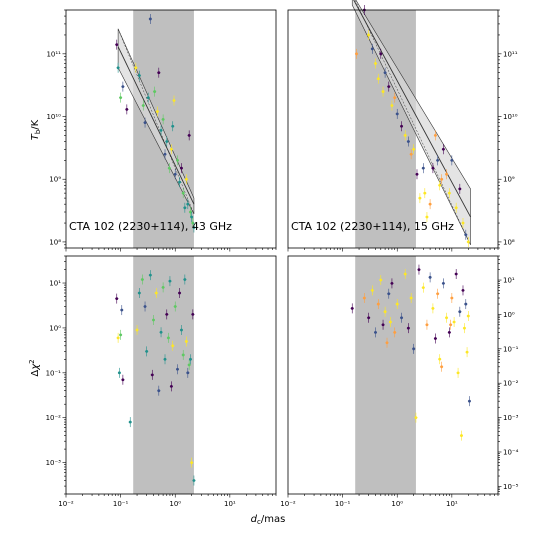  What do you see at coordinates (230, 504) in the screenshot?
I see `x-tick-label: 10¹` at bounding box center [230, 504].